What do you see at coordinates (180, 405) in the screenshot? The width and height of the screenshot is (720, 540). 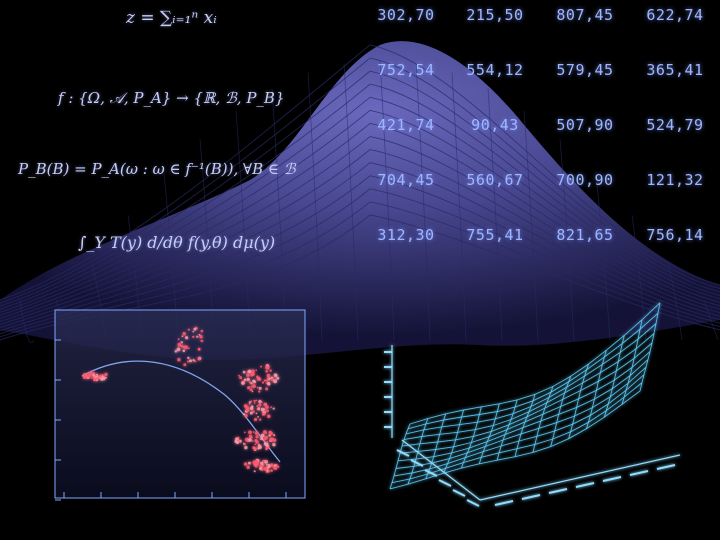 I see `scatter-plot` at bounding box center [180, 405].